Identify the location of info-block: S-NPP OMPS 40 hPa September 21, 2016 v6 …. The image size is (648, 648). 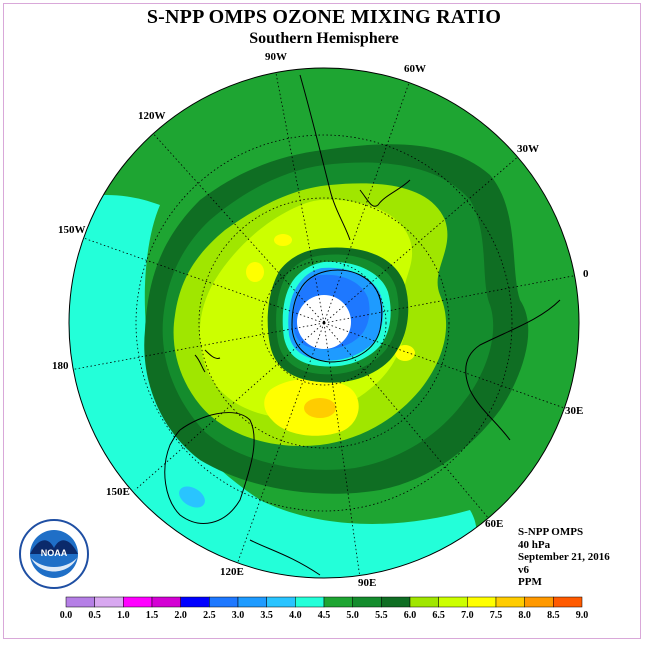
(564, 557).